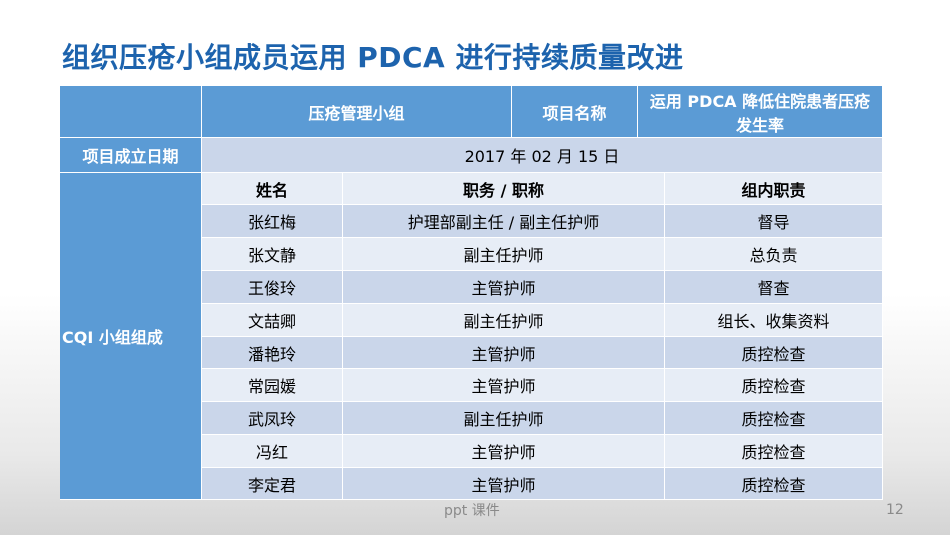 Image resolution: width=950 pixels, height=535 pixels. I want to click on column-header-position: 职务 / 职称, so click(504, 189).